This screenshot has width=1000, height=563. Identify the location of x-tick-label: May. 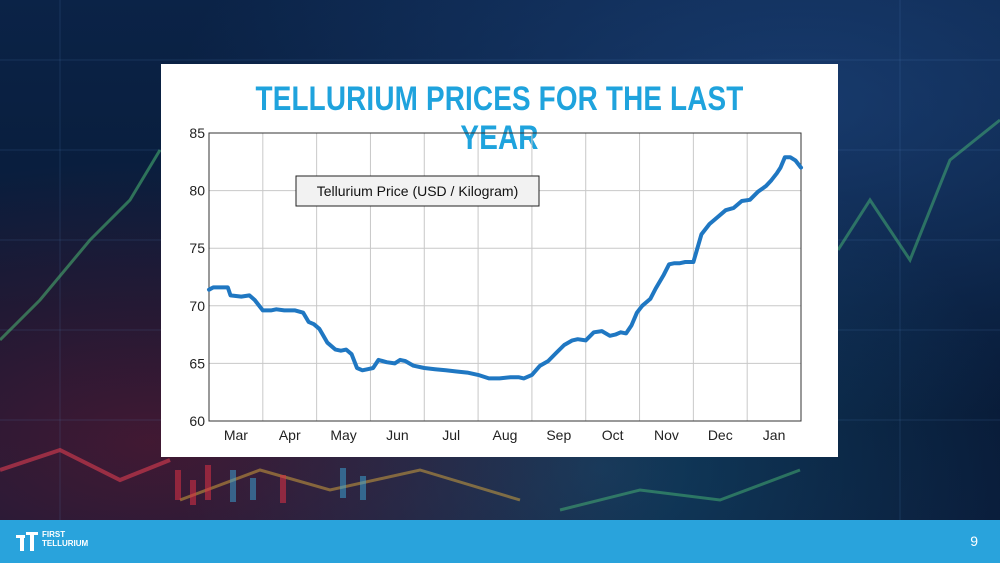
(343, 435).